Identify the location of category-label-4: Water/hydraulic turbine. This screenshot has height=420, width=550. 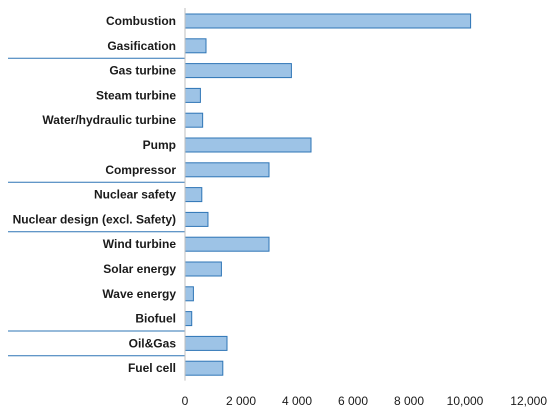
(109, 120).